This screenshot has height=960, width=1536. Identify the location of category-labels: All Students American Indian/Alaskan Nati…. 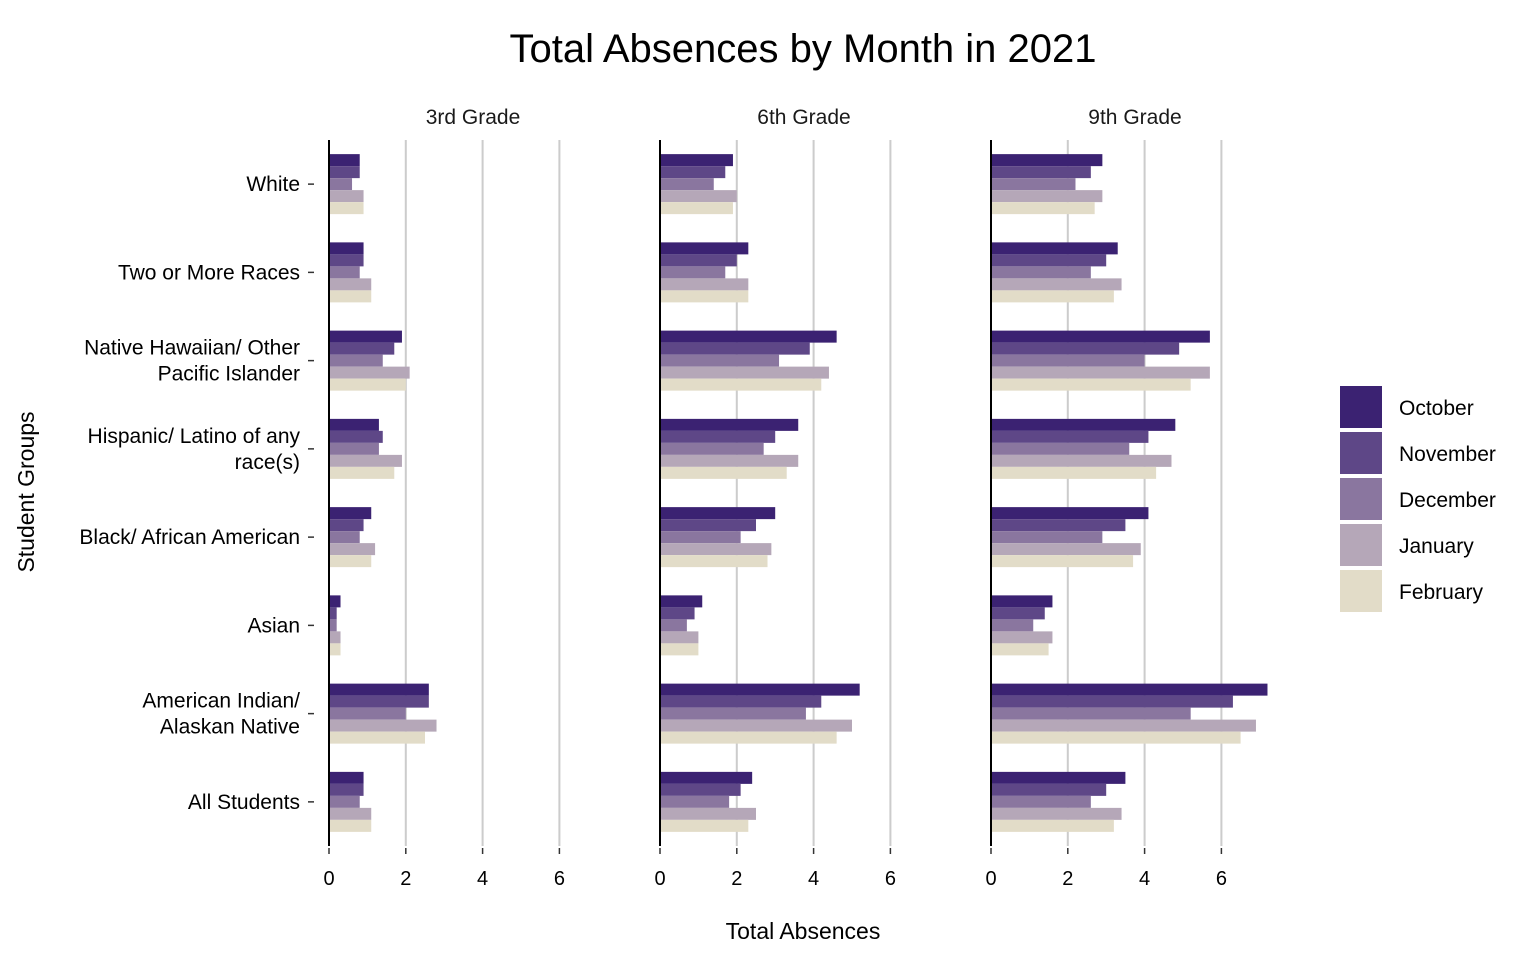
(196, 493).